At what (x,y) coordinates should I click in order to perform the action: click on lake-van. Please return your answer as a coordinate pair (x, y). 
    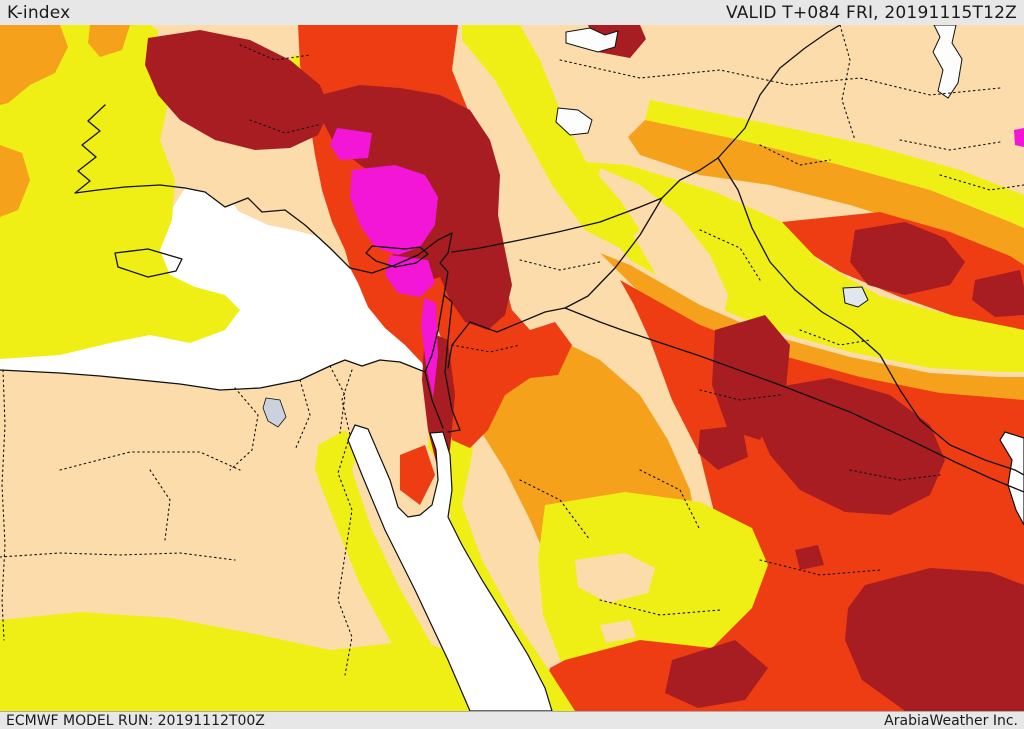
    Looking at the image, I should click on (574, 121).